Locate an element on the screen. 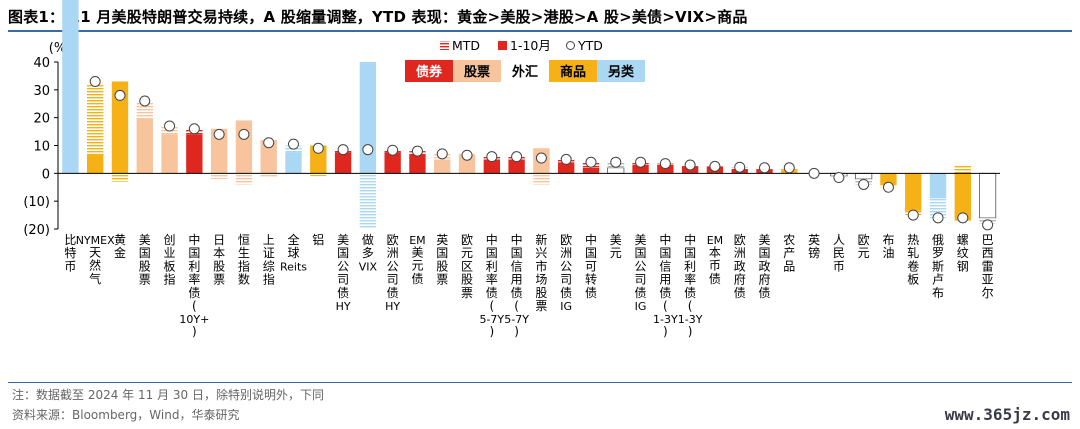  x-category-label: EM 美元债 is located at coordinates (417, 260).